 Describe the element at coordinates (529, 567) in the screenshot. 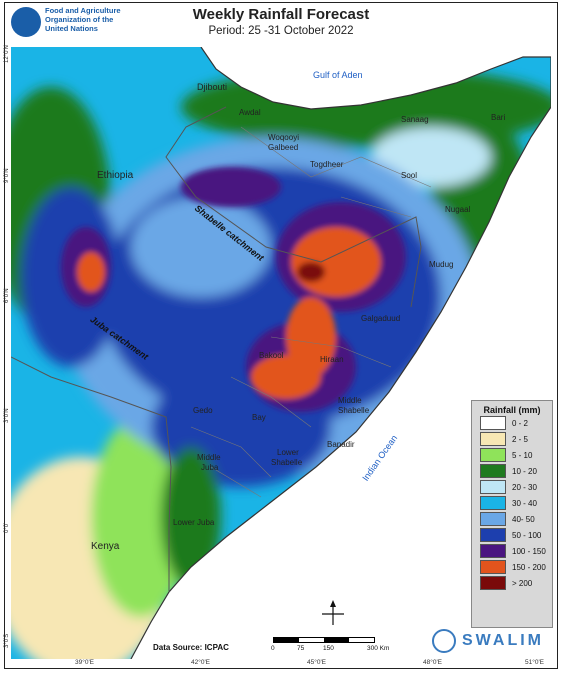

I see `legend-label: 150 - 200` at that location.